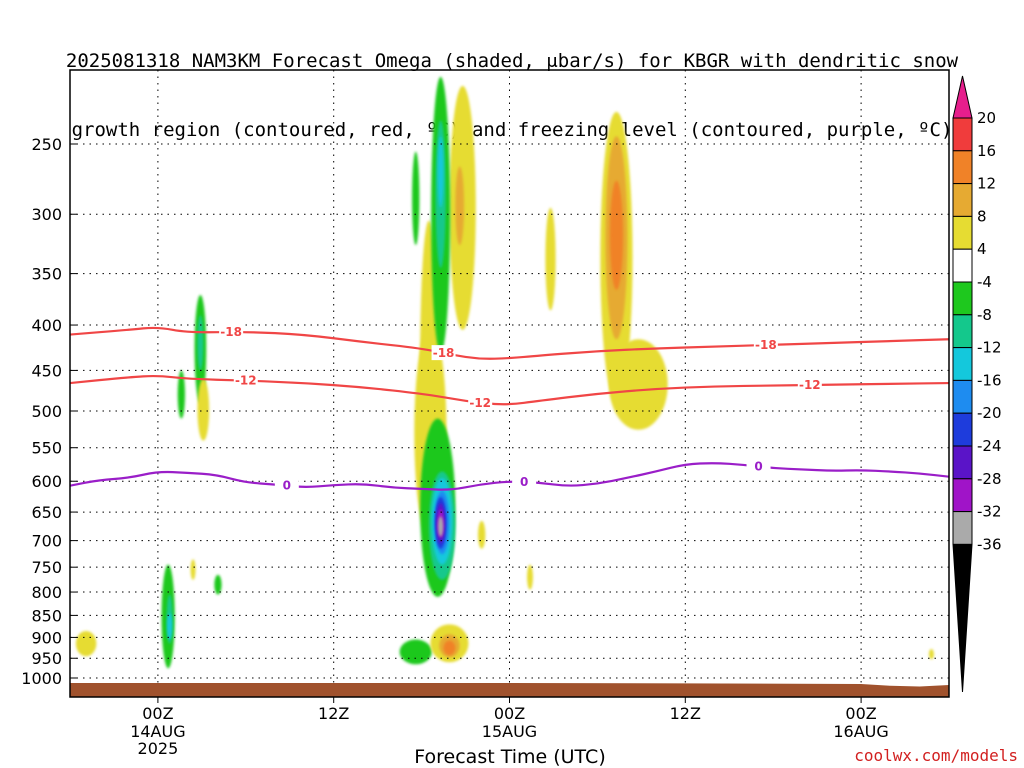  I want to click on y-tick-label: 750, so click(46, 567).